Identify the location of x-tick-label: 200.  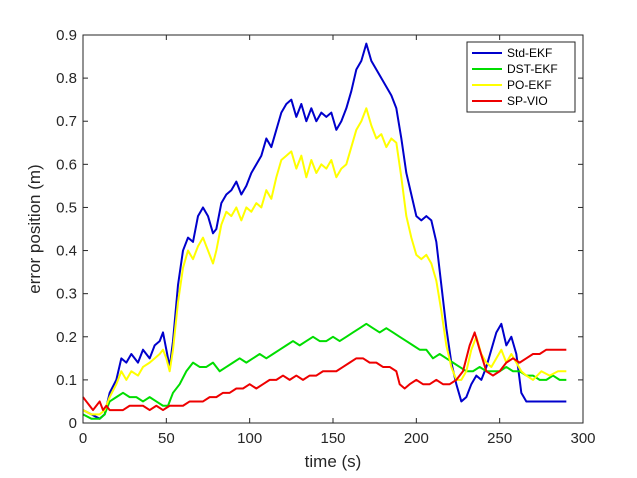
(416, 438).